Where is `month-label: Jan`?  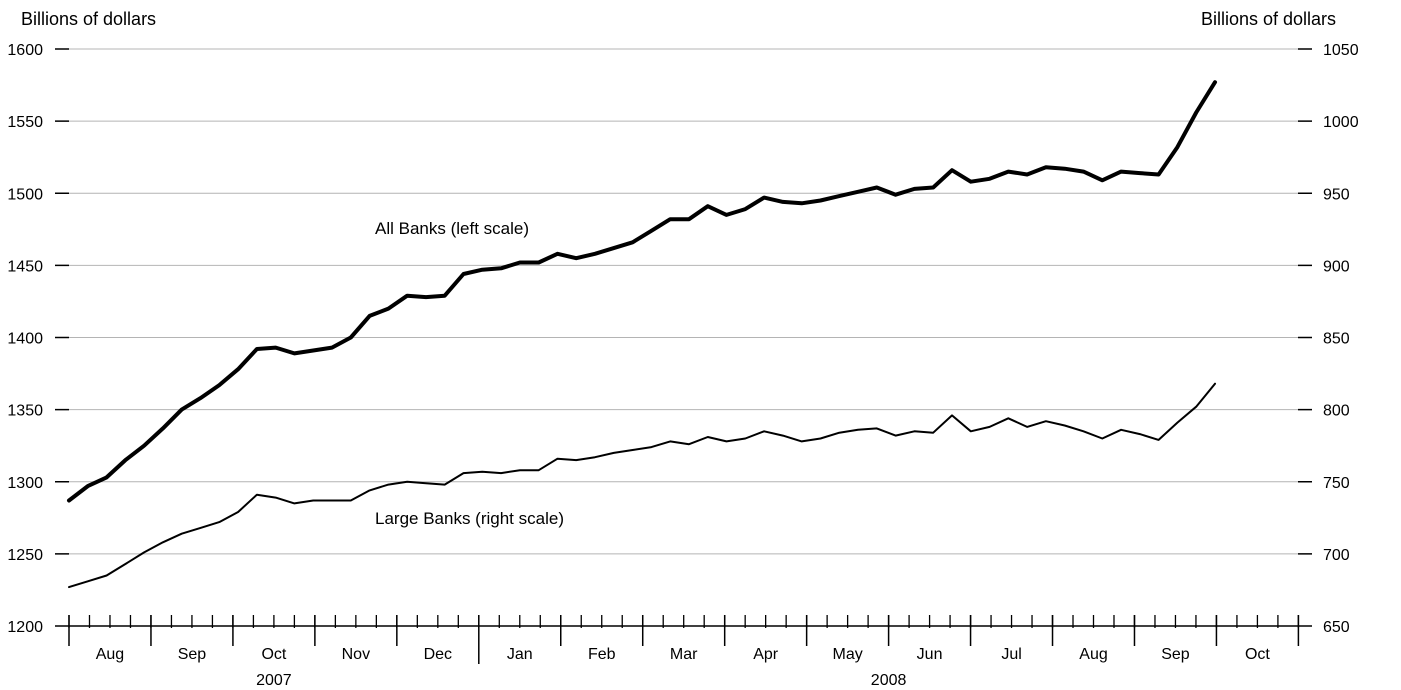
month-label: Jan is located at coordinates (520, 654).